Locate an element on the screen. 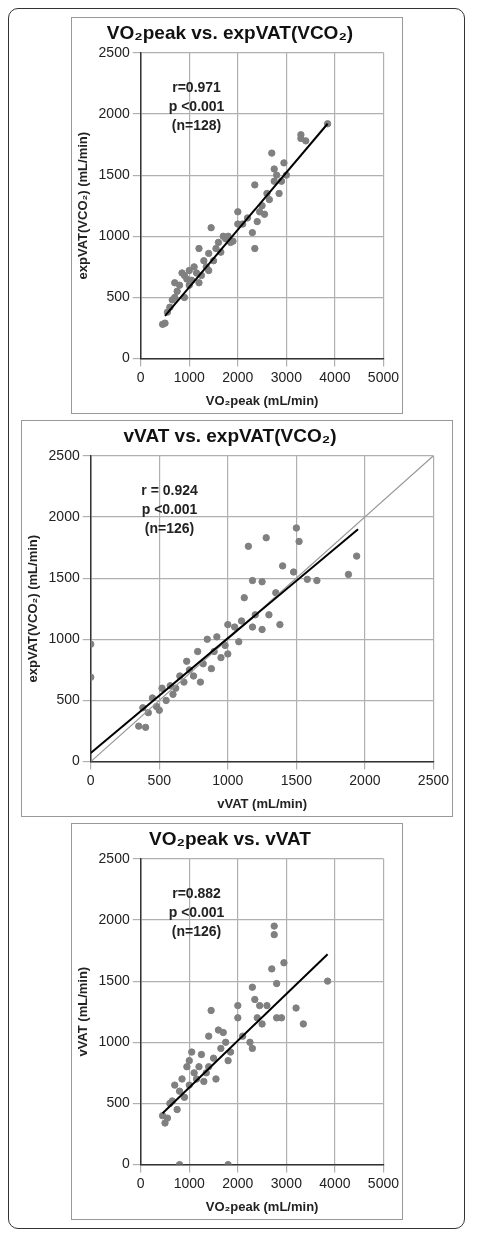  annotation: r=0.882 is located at coordinates (196, 892).